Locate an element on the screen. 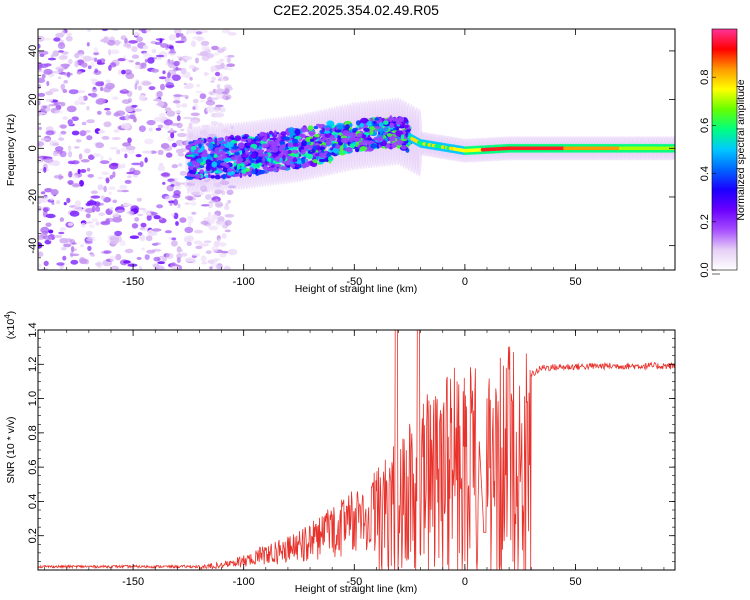 Image resolution: width=750 pixels, height=600 pixels. snr-multiplier-close: ) is located at coordinates (11, 313).